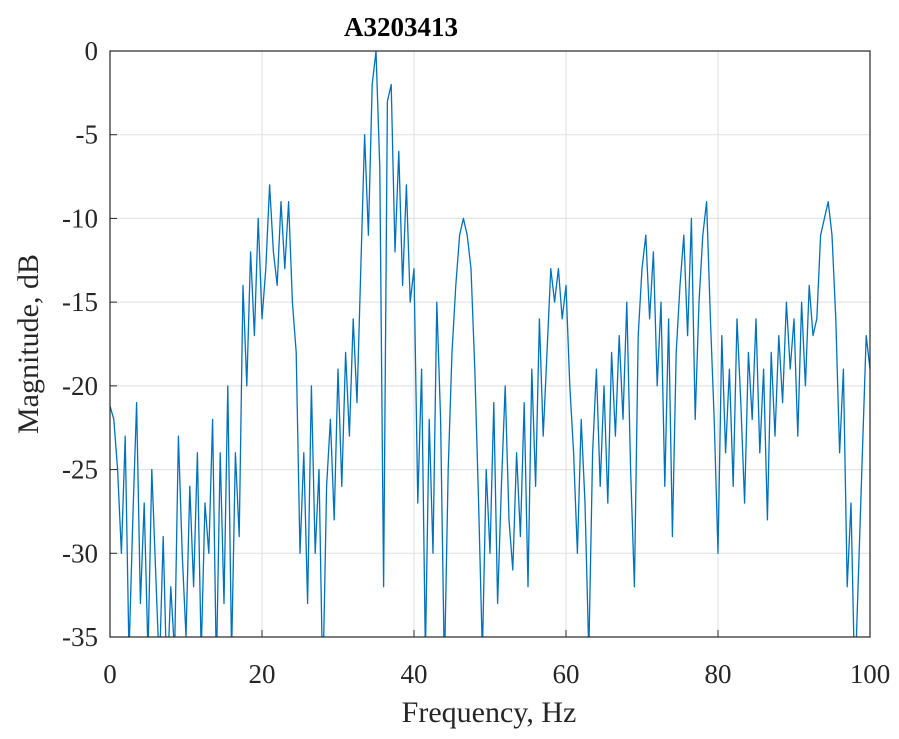 The width and height of the screenshot is (899, 739). Describe the element at coordinates (489, 712) in the screenshot. I see `x-axis-label: Frequency, Hz` at that location.